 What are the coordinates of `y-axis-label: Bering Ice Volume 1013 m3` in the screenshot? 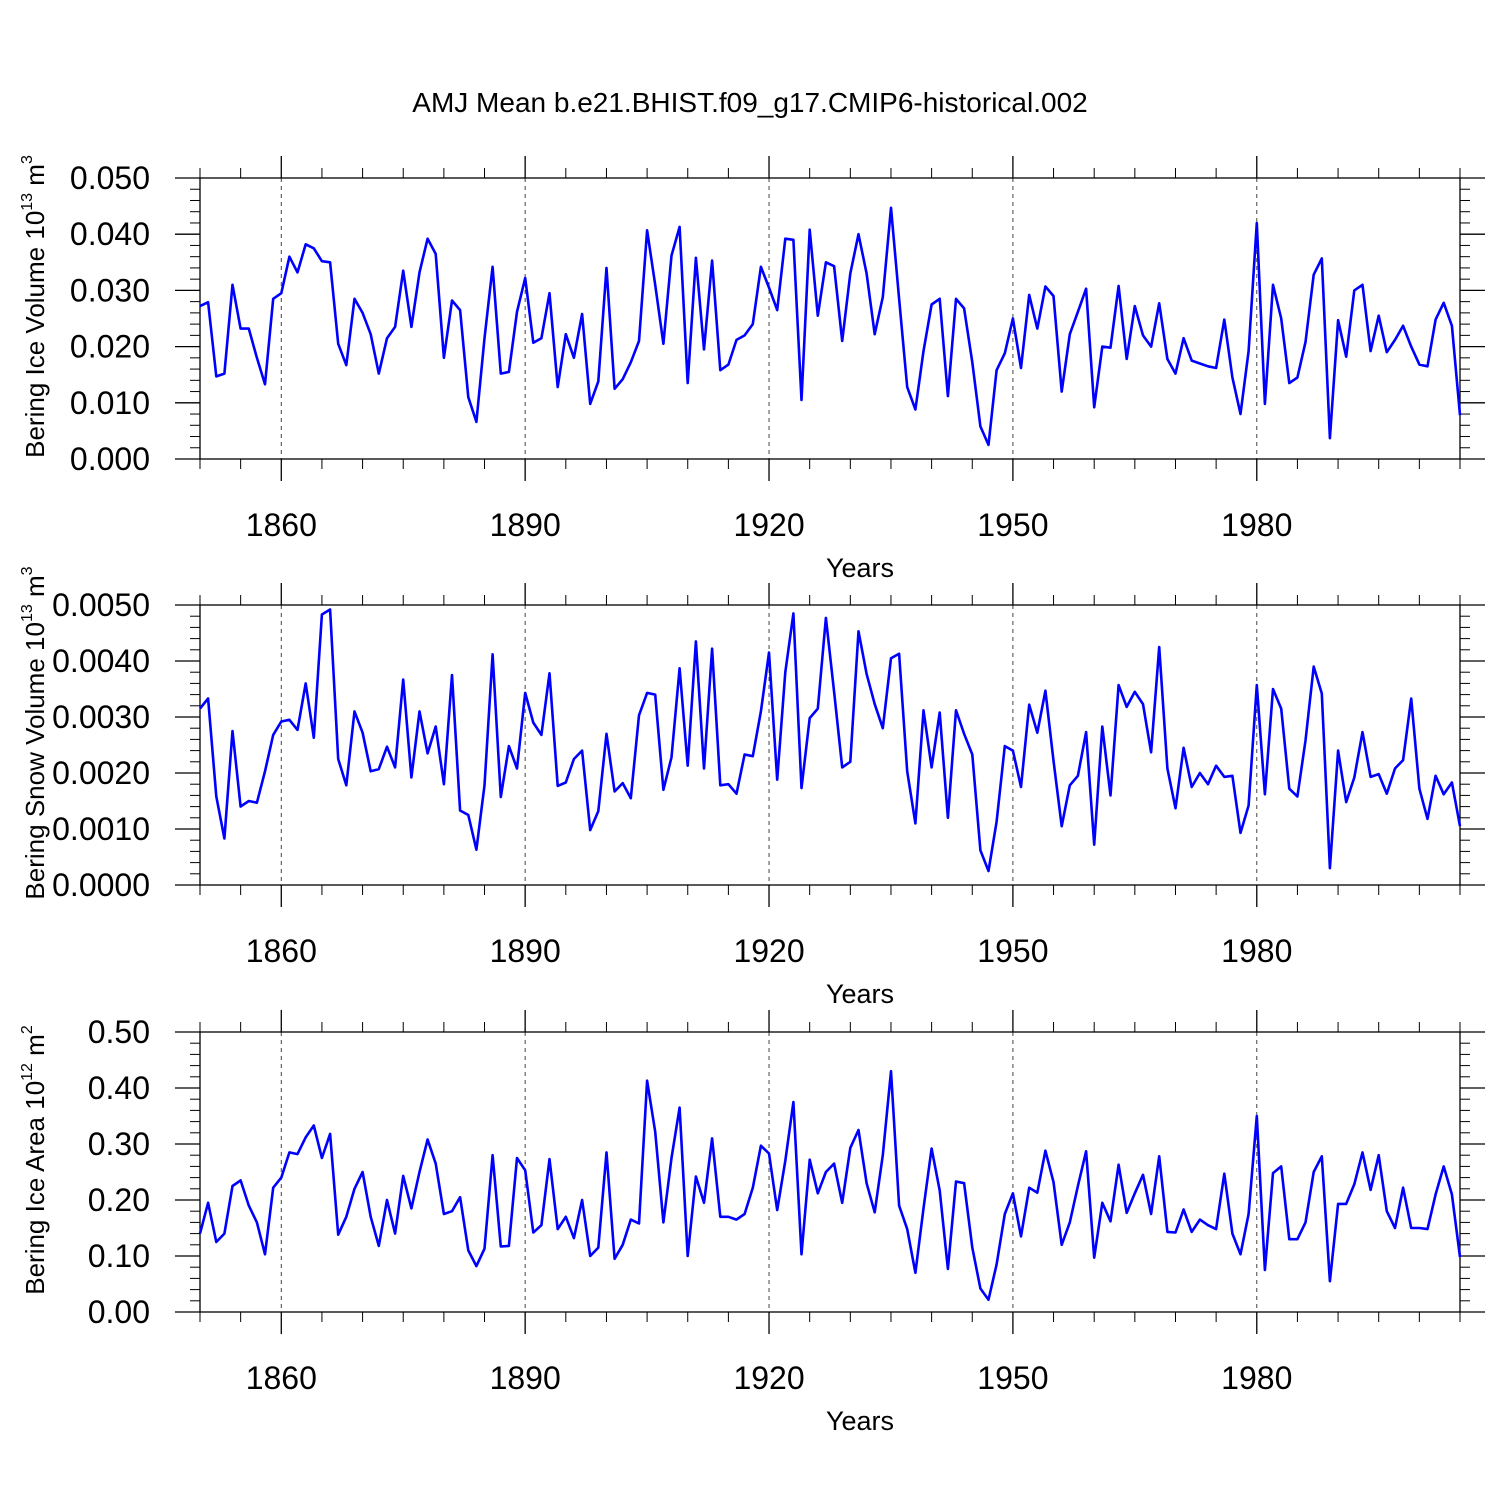 It's located at (34, 306).